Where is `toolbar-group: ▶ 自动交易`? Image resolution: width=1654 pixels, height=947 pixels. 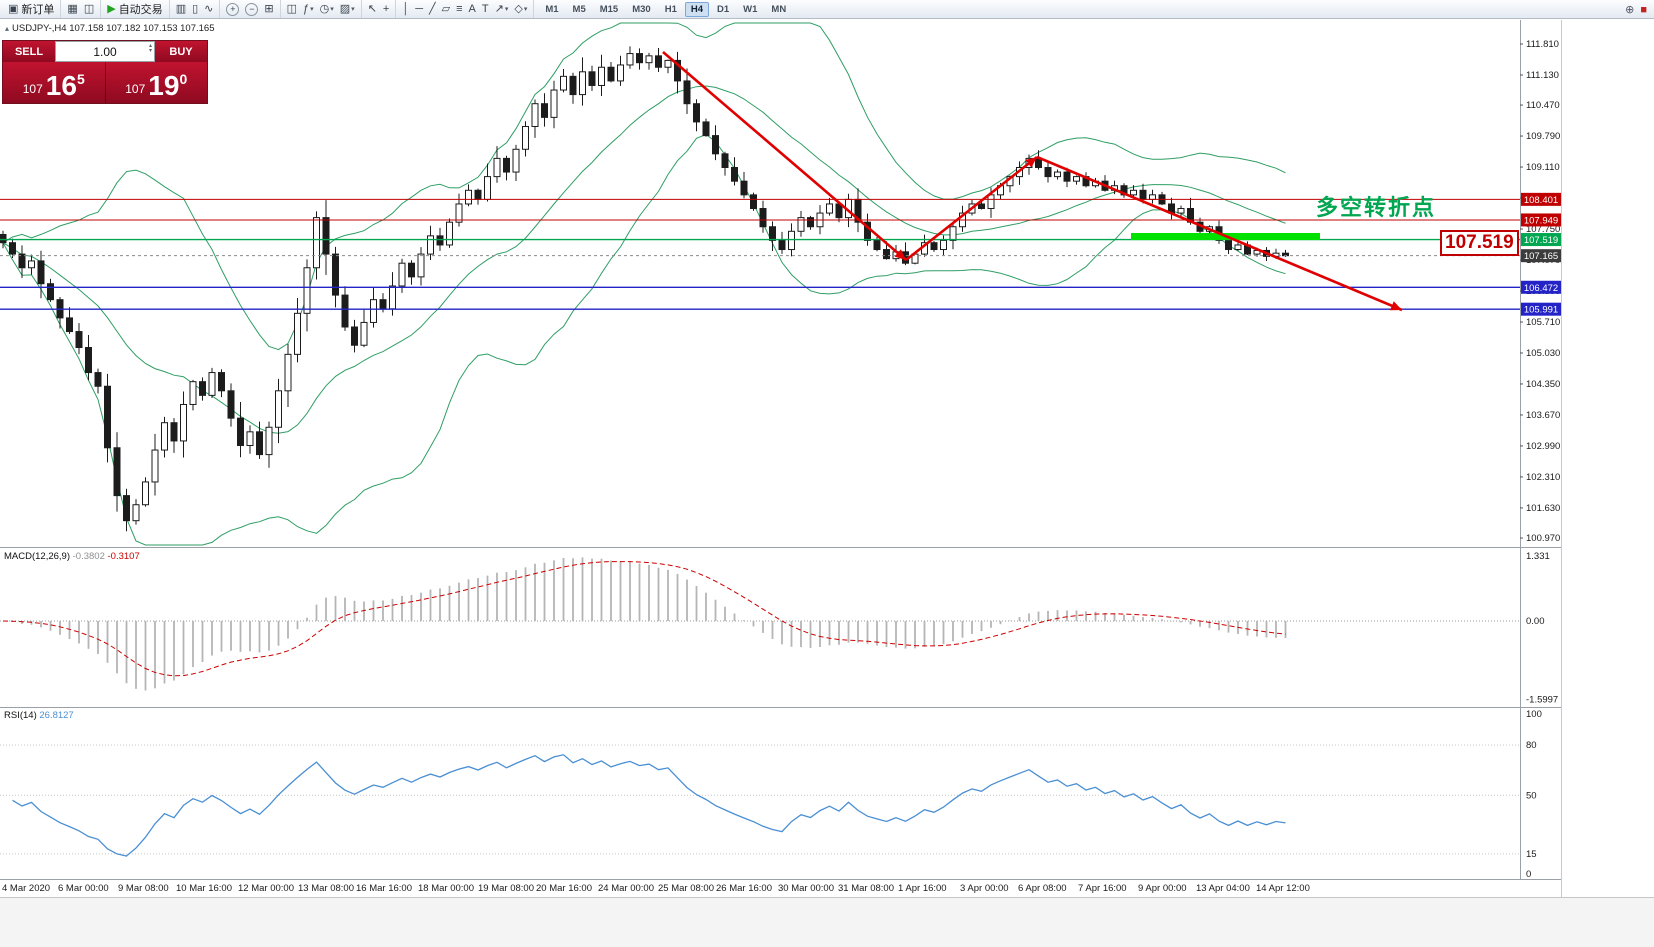
toolbar-group: ▶ 自动交易 is located at coordinates (135, 9).